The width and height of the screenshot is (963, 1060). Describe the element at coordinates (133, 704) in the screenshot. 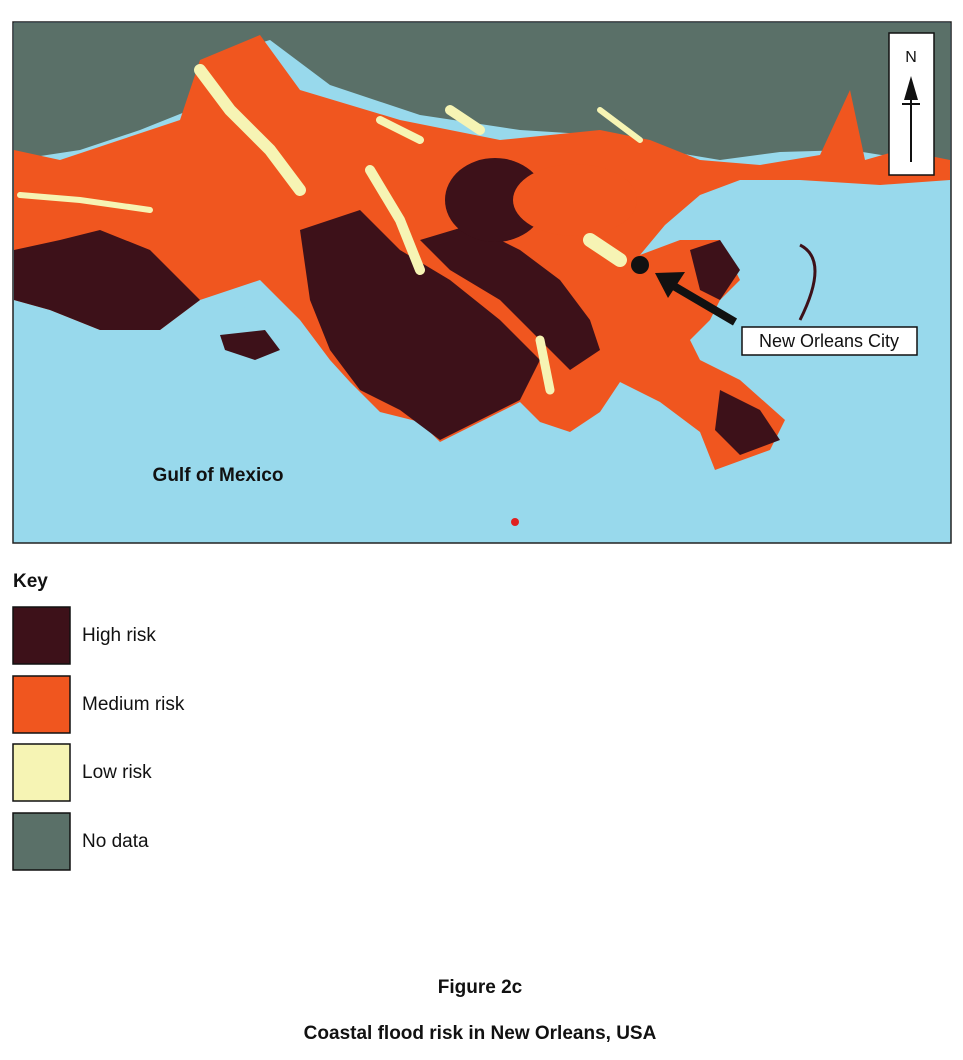

I see `key-label: Medium risk` at that location.